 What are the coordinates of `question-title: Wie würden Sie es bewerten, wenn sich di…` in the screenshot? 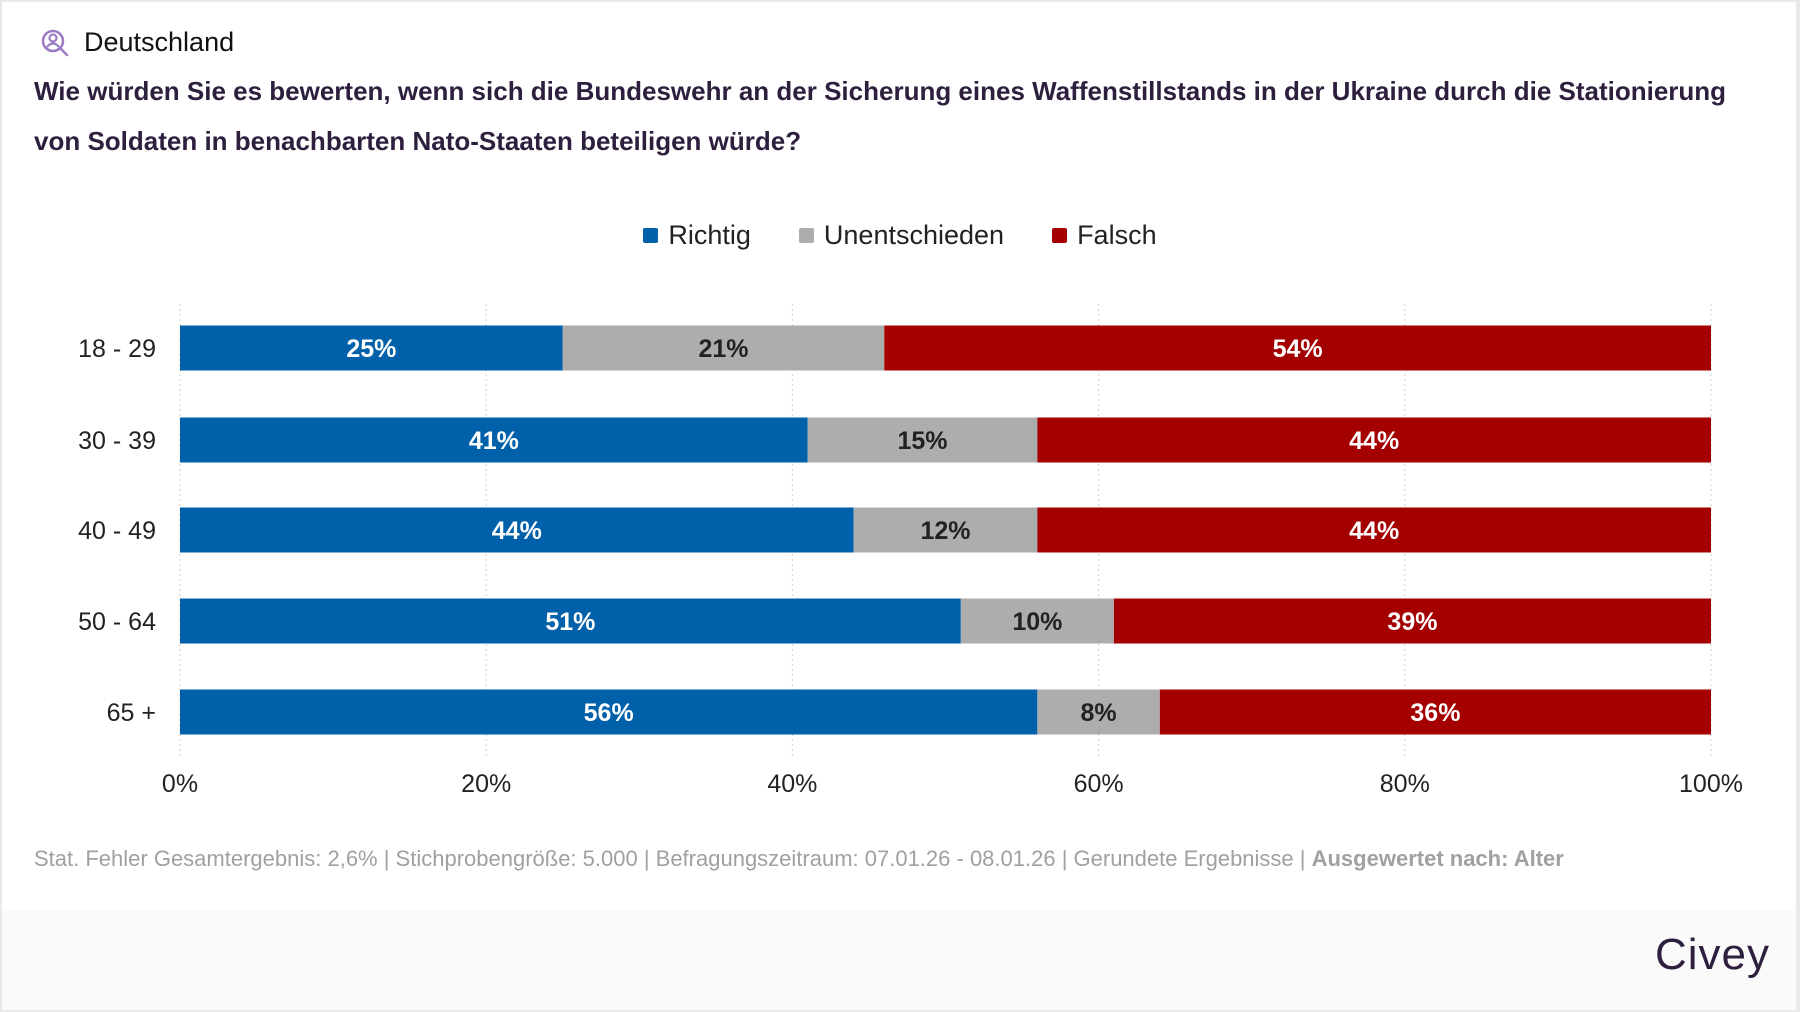 It's located at (880, 116).